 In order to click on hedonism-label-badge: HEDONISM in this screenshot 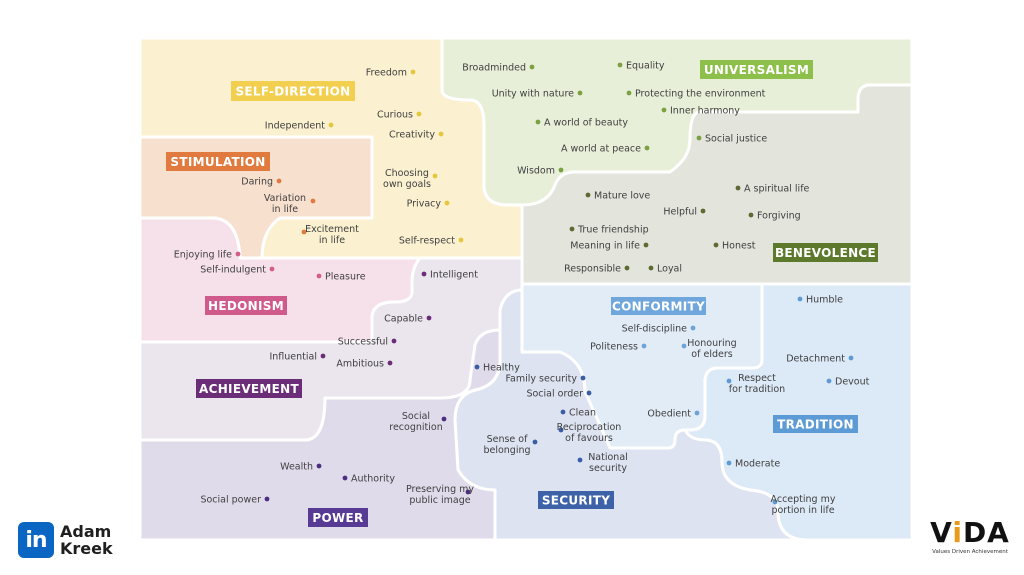, I will do `click(246, 305)`.